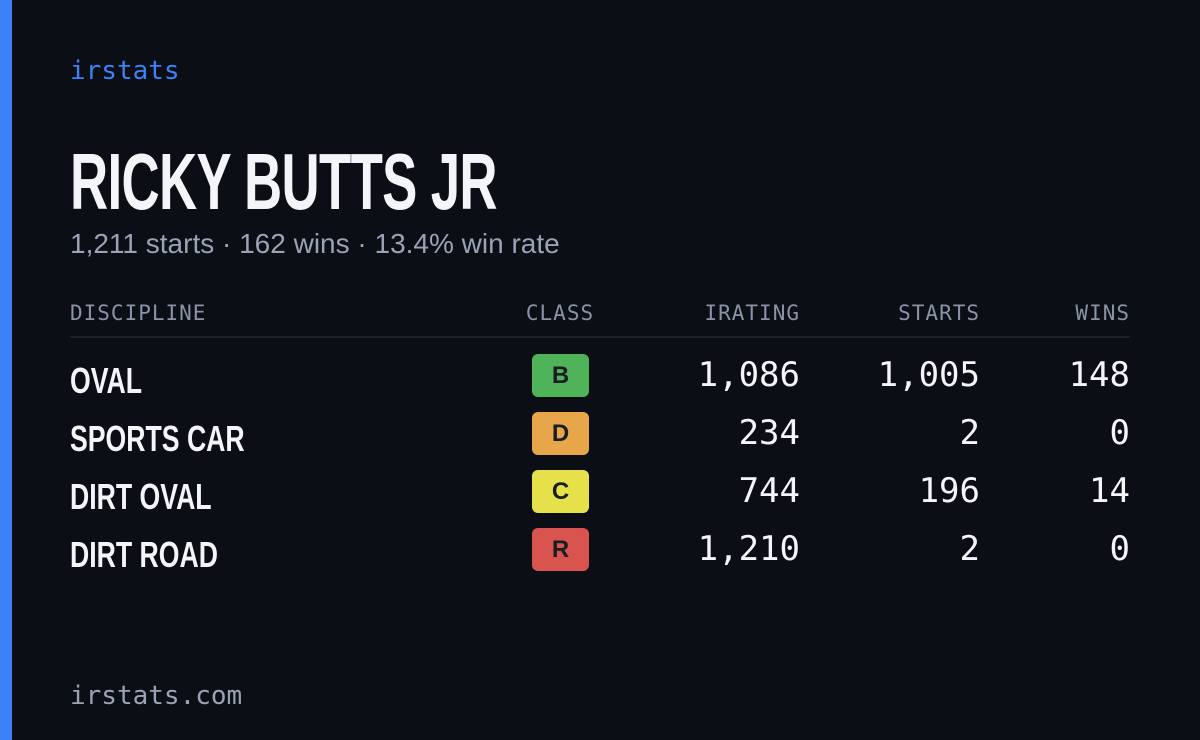 The image size is (1200, 740). What do you see at coordinates (157, 438) in the screenshot?
I see `discipline: SPORTS CAR` at bounding box center [157, 438].